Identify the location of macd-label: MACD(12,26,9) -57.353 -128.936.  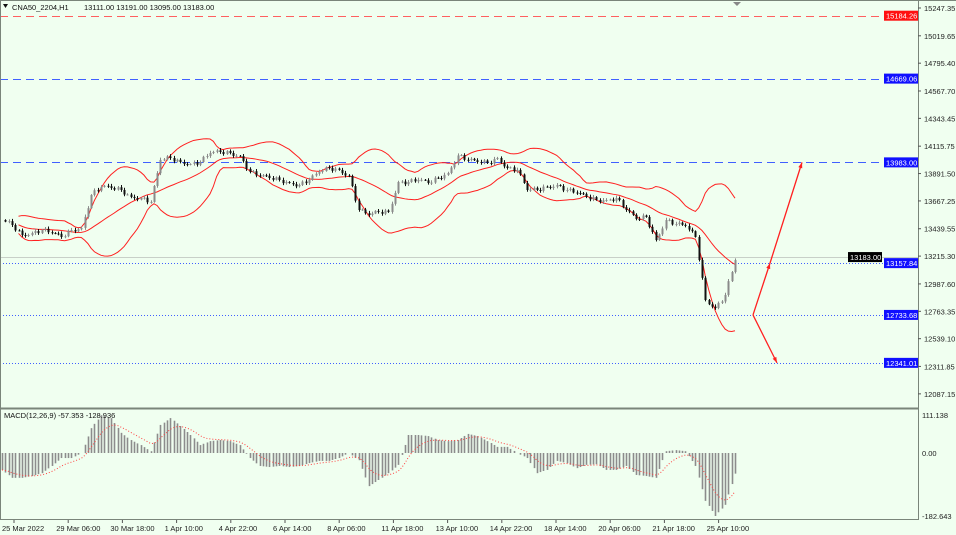
(59, 415).